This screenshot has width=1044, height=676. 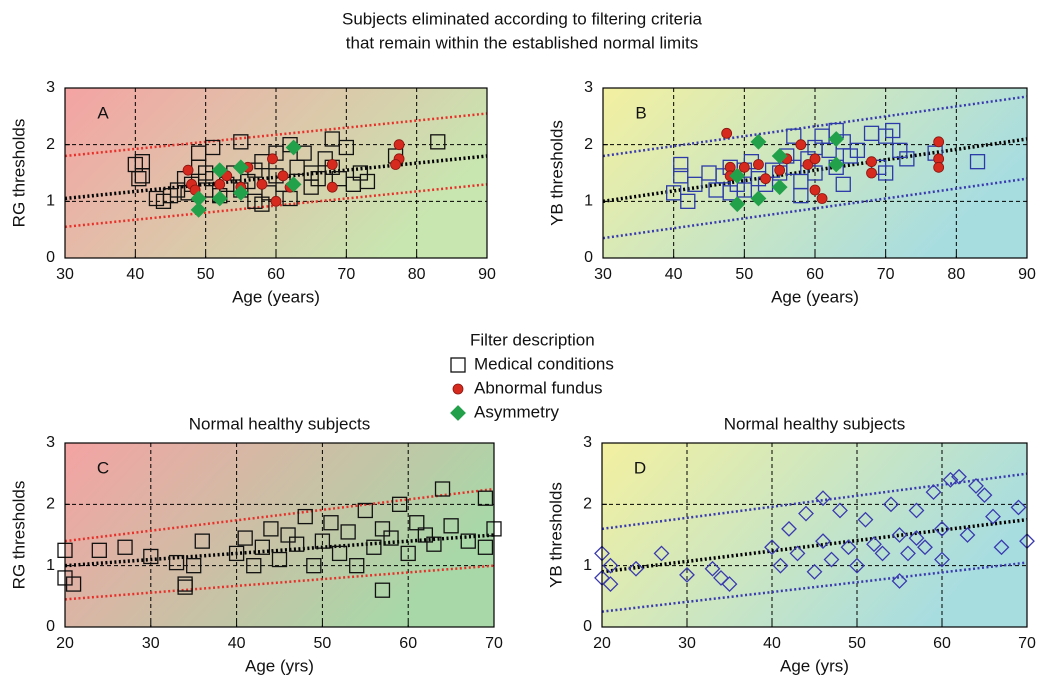 I want to click on y-axis-label: YB thresholds, so click(x=555, y=535).